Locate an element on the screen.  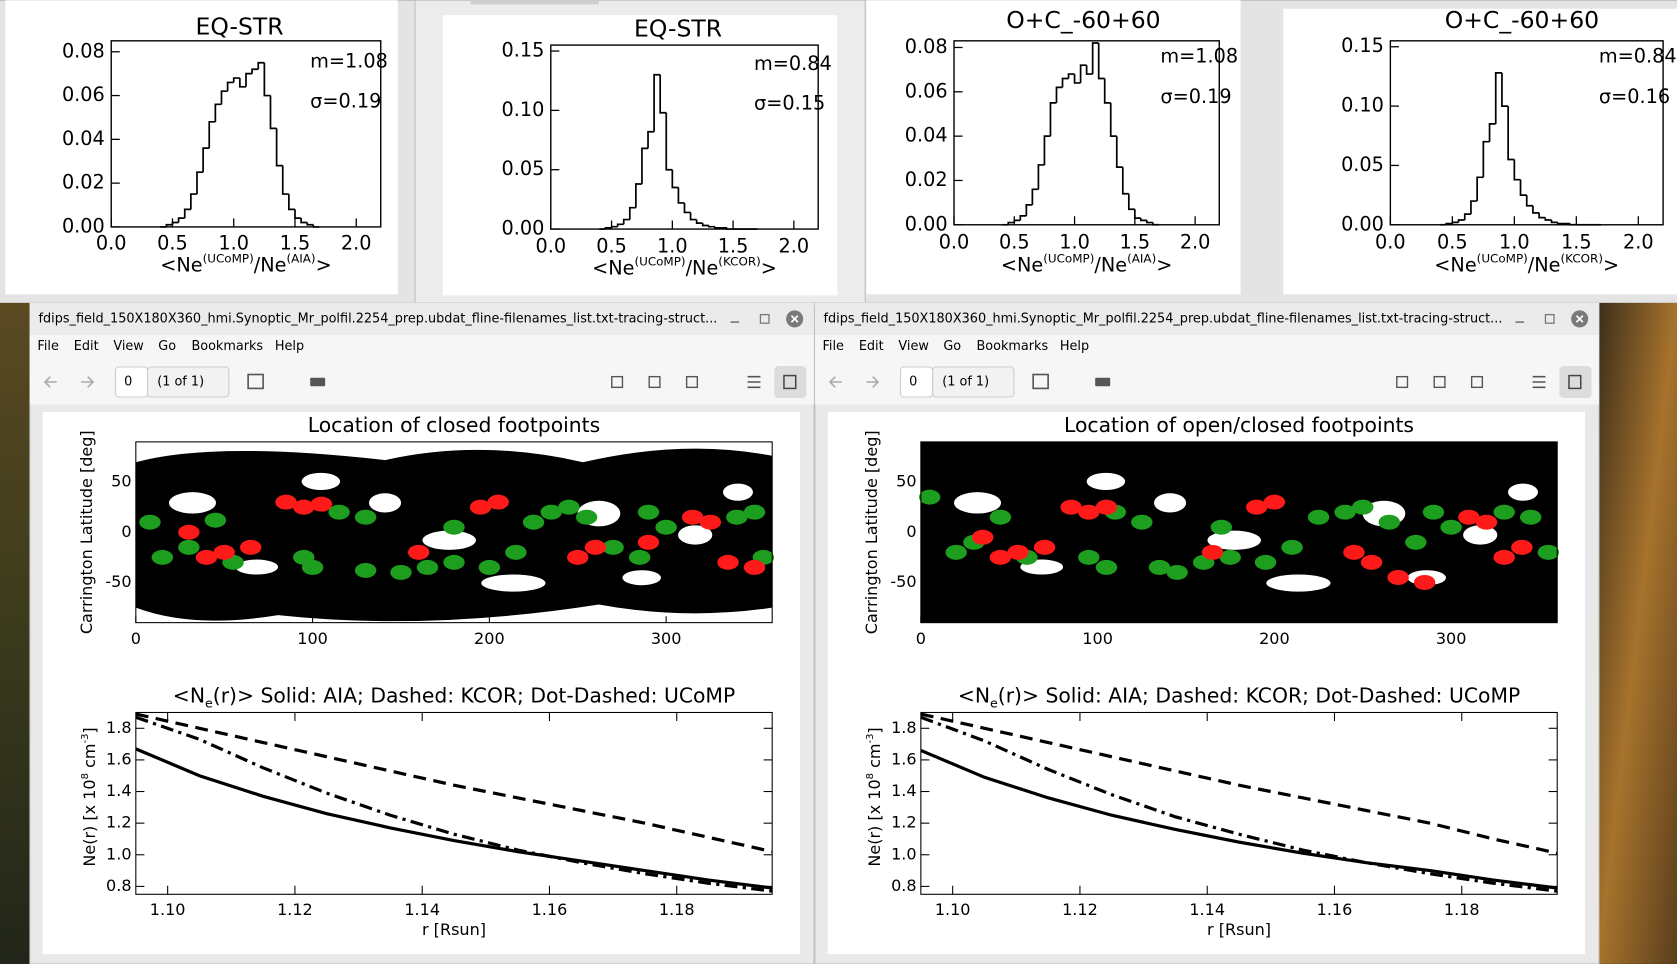
histogram-title: EQ-STR is located at coordinates (240, 26).